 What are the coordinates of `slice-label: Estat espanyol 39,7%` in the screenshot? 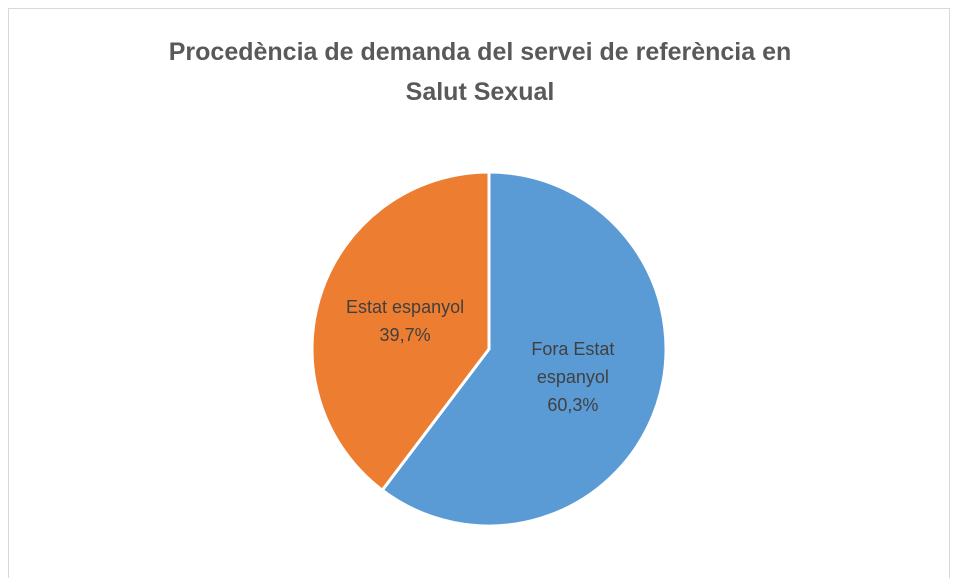 It's located at (405, 321).